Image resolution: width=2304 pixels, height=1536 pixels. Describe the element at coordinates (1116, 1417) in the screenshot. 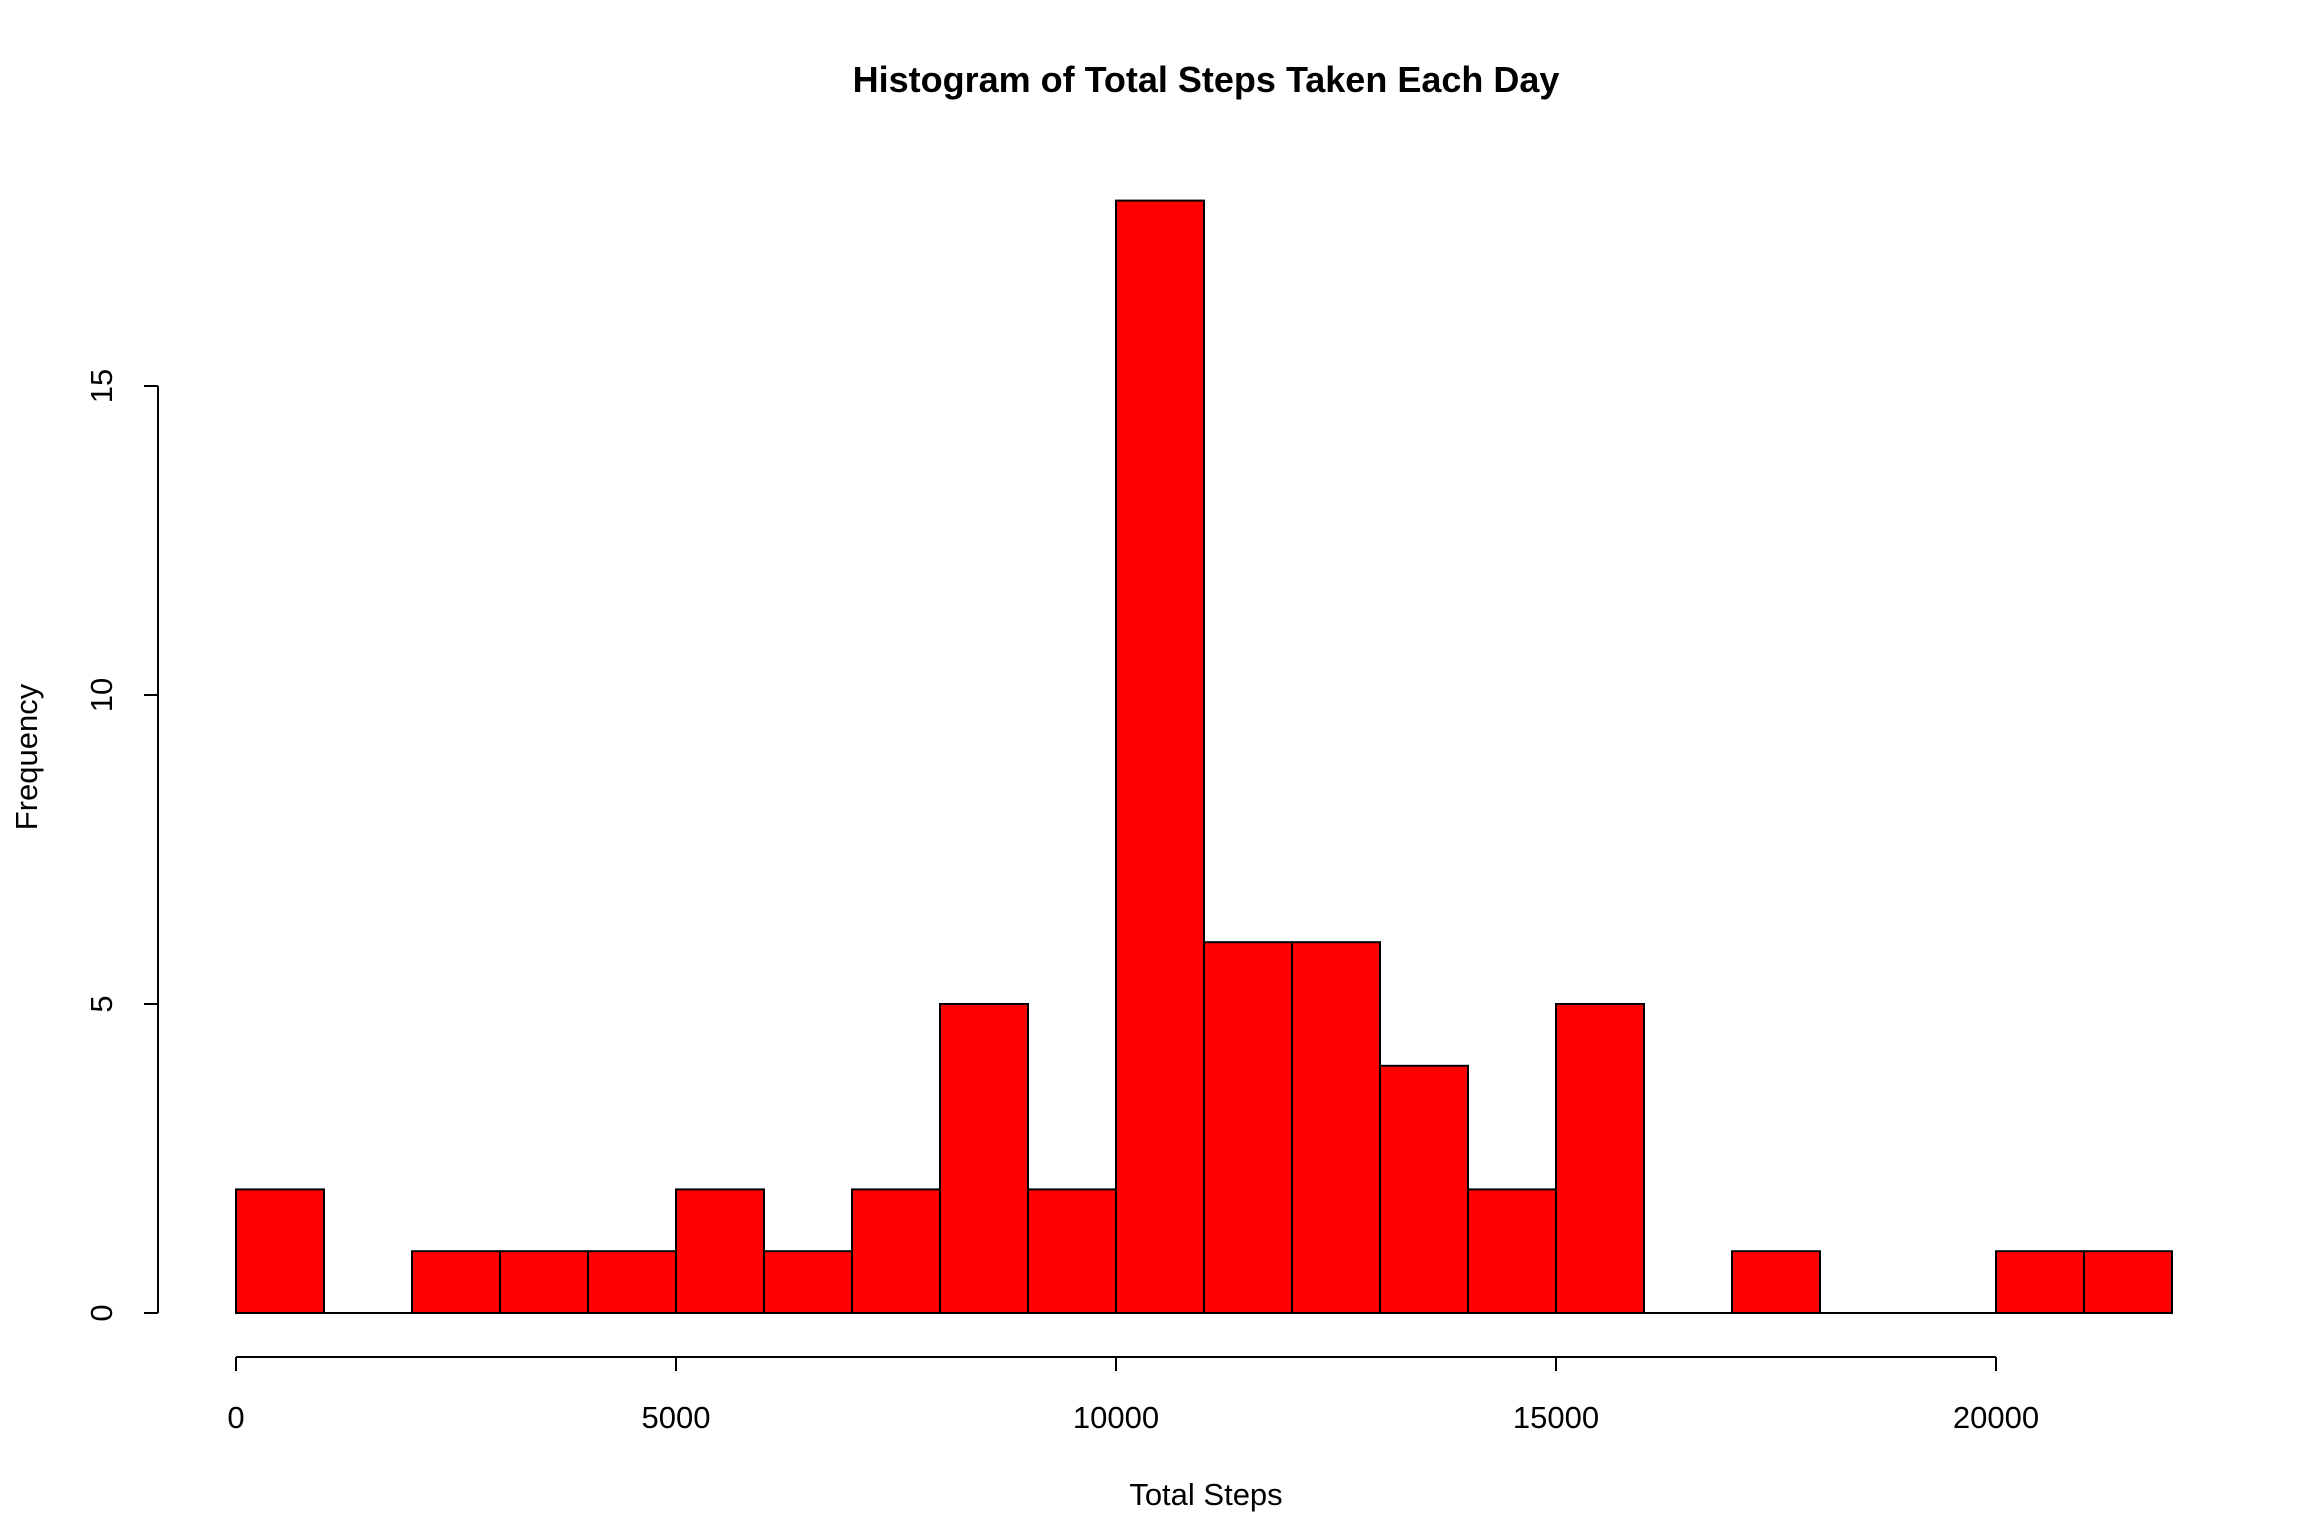

I see `x-tick-label: 10000` at that location.